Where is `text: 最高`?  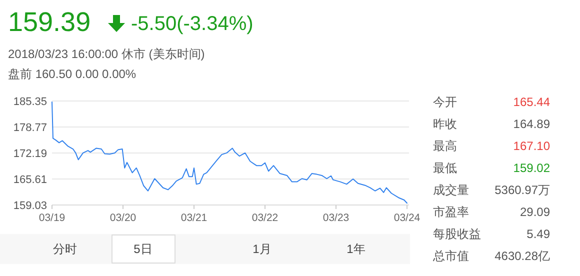 text: 最高 is located at coordinates (445, 146).